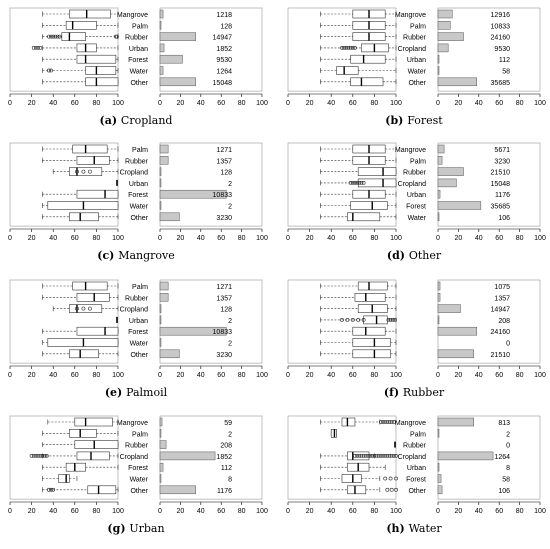  What do you see at coordinates (502, 298) in the screenshot?
I see `count-label: 1357` at bounding box center [502, 298].